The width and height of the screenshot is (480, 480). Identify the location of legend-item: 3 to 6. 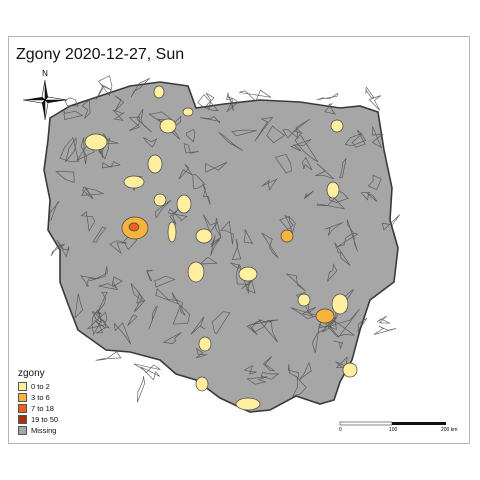
(38, 397).